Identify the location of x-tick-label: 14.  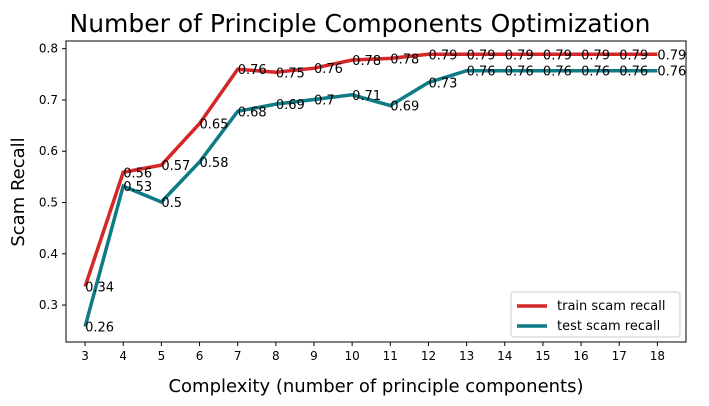
(504, 356).